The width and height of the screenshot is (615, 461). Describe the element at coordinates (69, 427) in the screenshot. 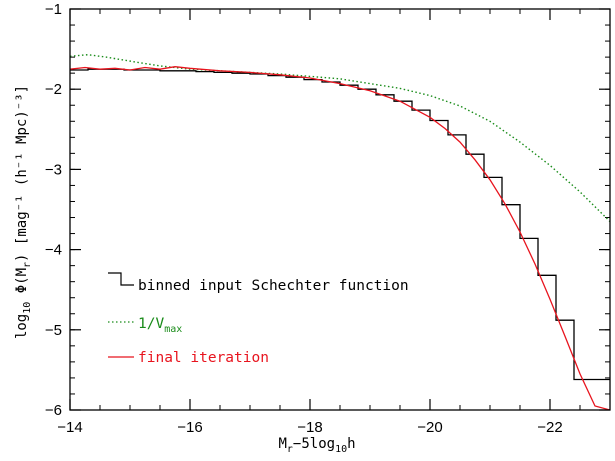

I see `x-tick-label: −14` at that location.